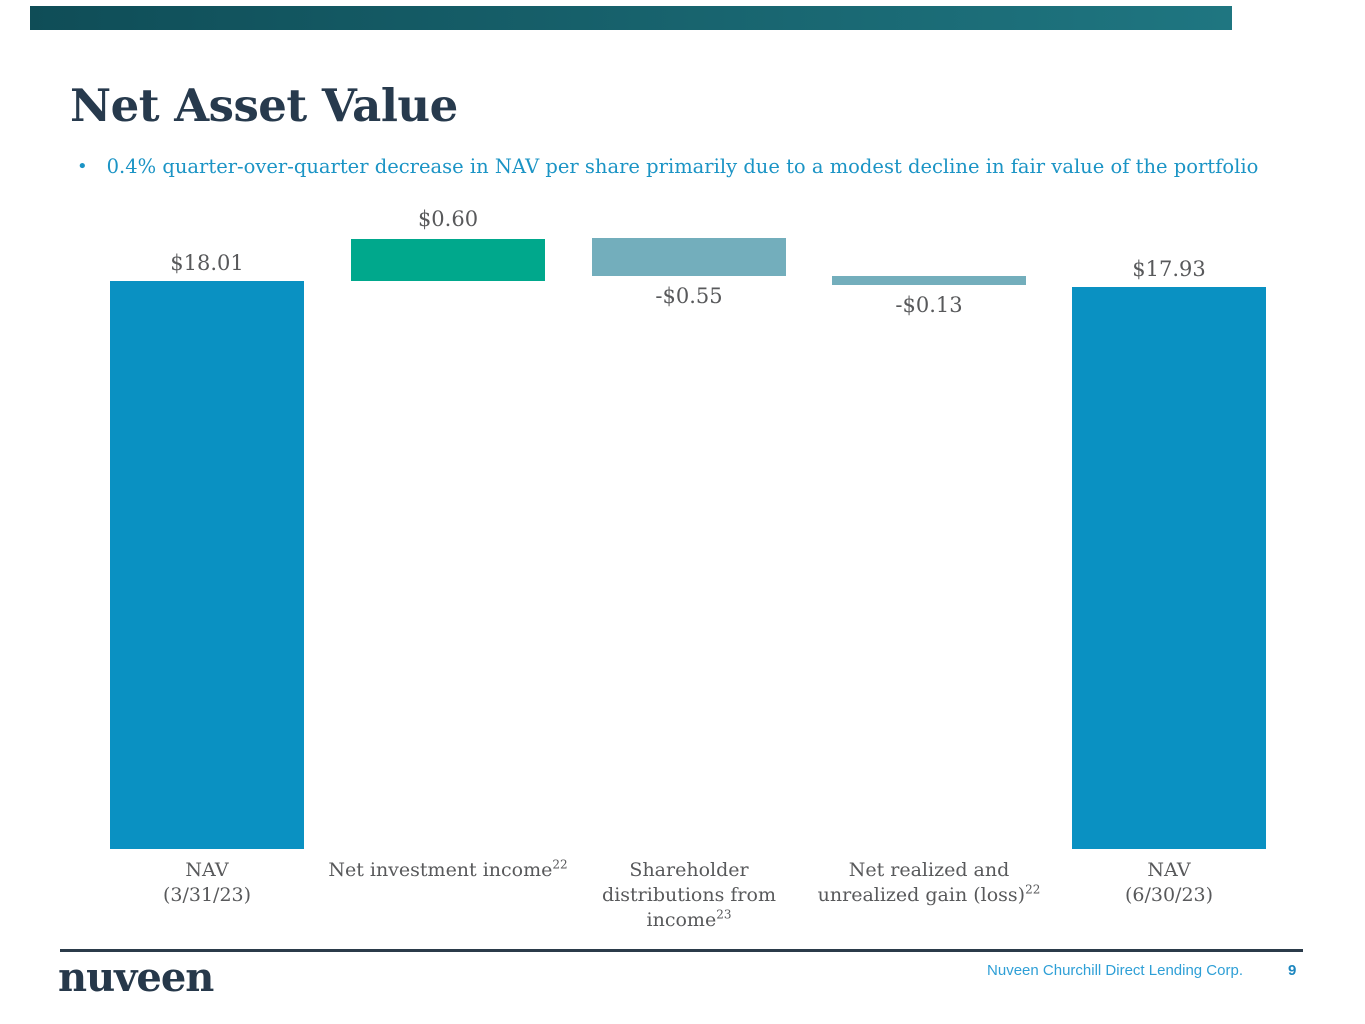 The image size is (1365, 1024). Describe the element at coordinates (1169, 568) in the screenshot. I see `bar-nav-end` at that location.